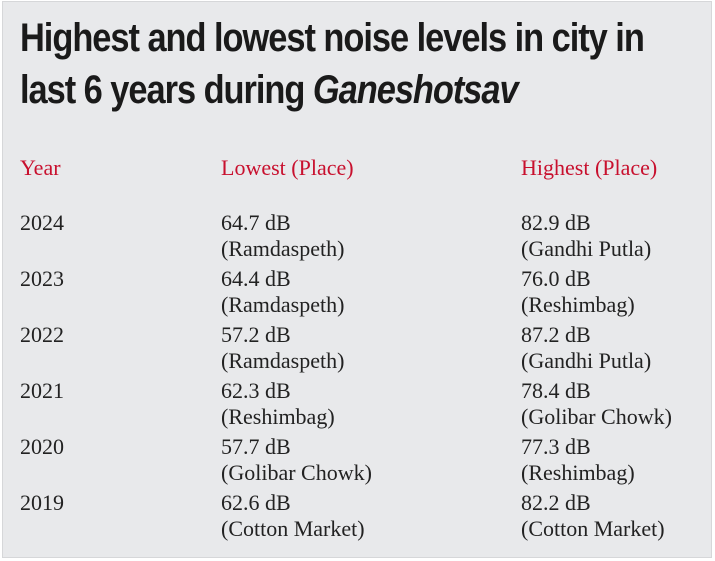 The height and width of the screenshot is (561, 715). I want to click on lowest-cell: 62.6 dB (Cotton Market), so click(293, 516).